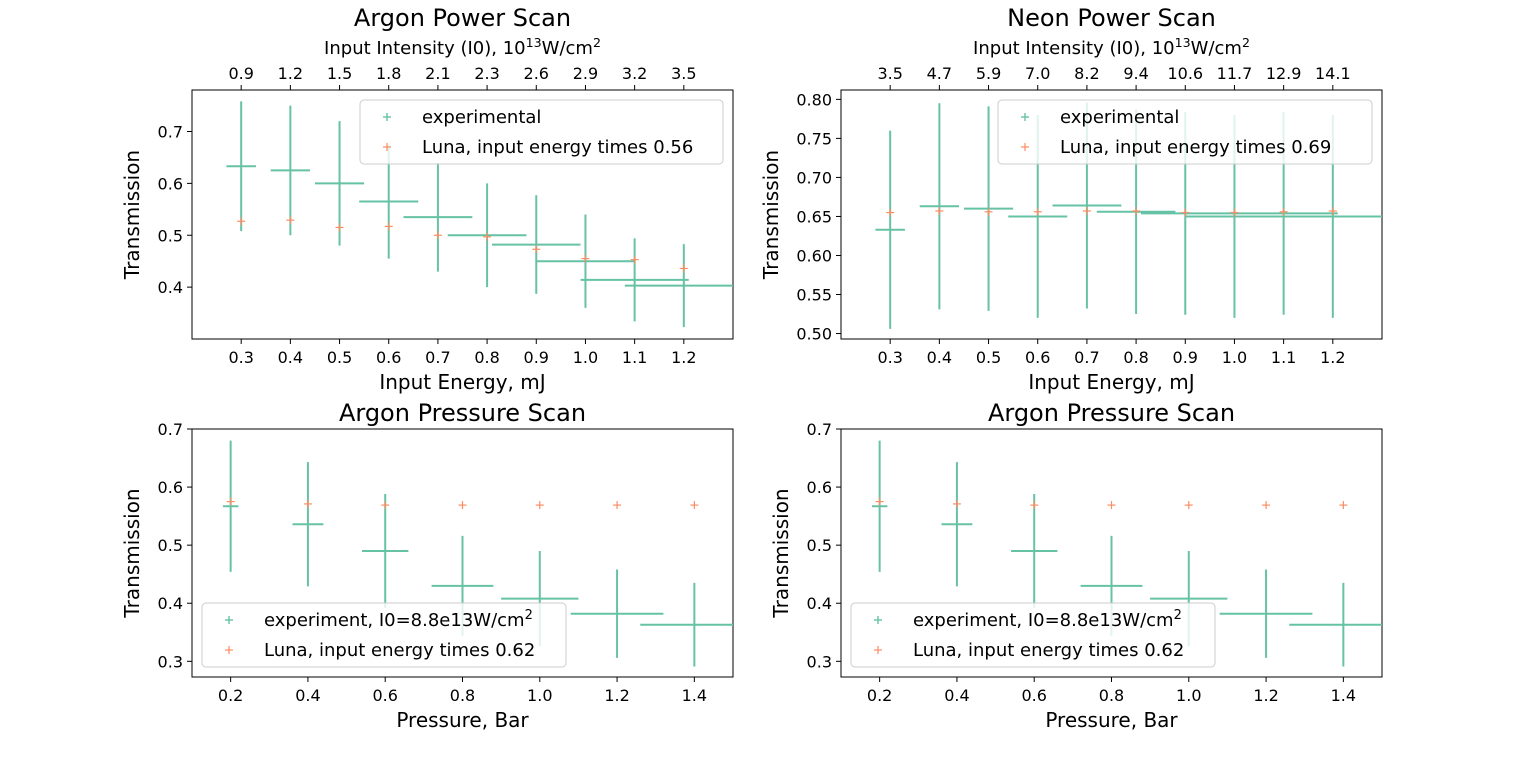 This screenshot has width=1536, height=761. I want to click on top-tick-label: 1.8, so click(388, 73).